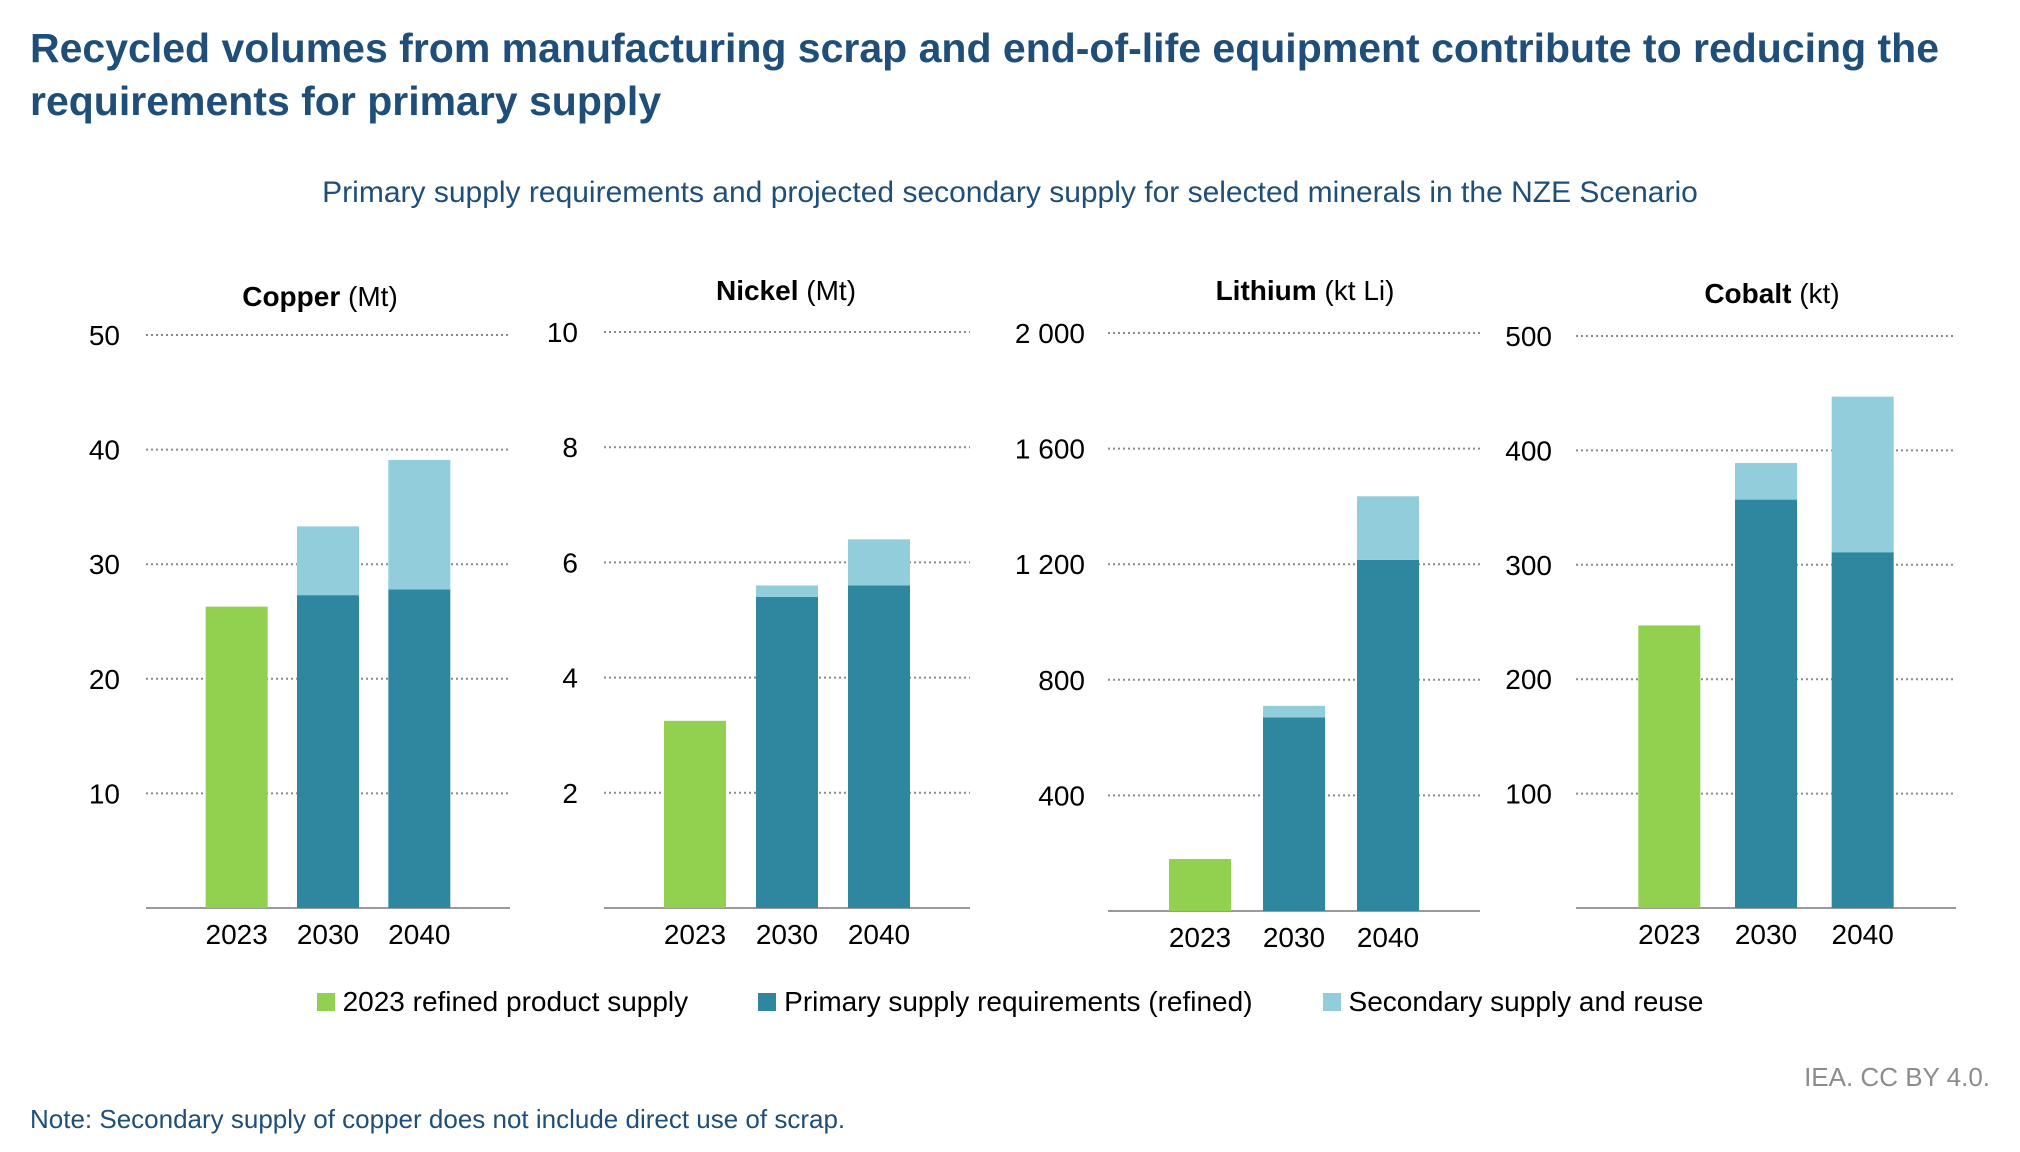 The height and width of the screenshot is (1152, 2020). I want to click on chart-title: Nickel (Mt), so click(786, 290).